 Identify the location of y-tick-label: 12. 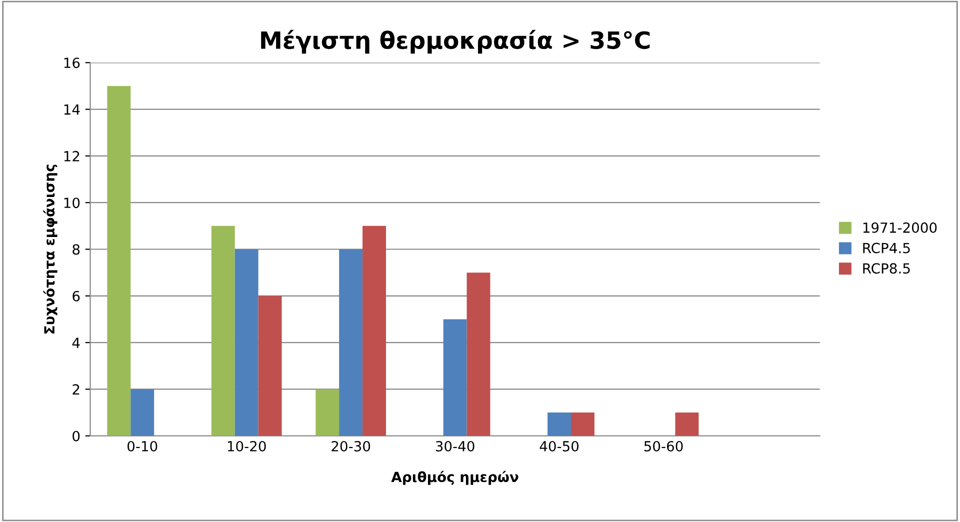
(72, 156).